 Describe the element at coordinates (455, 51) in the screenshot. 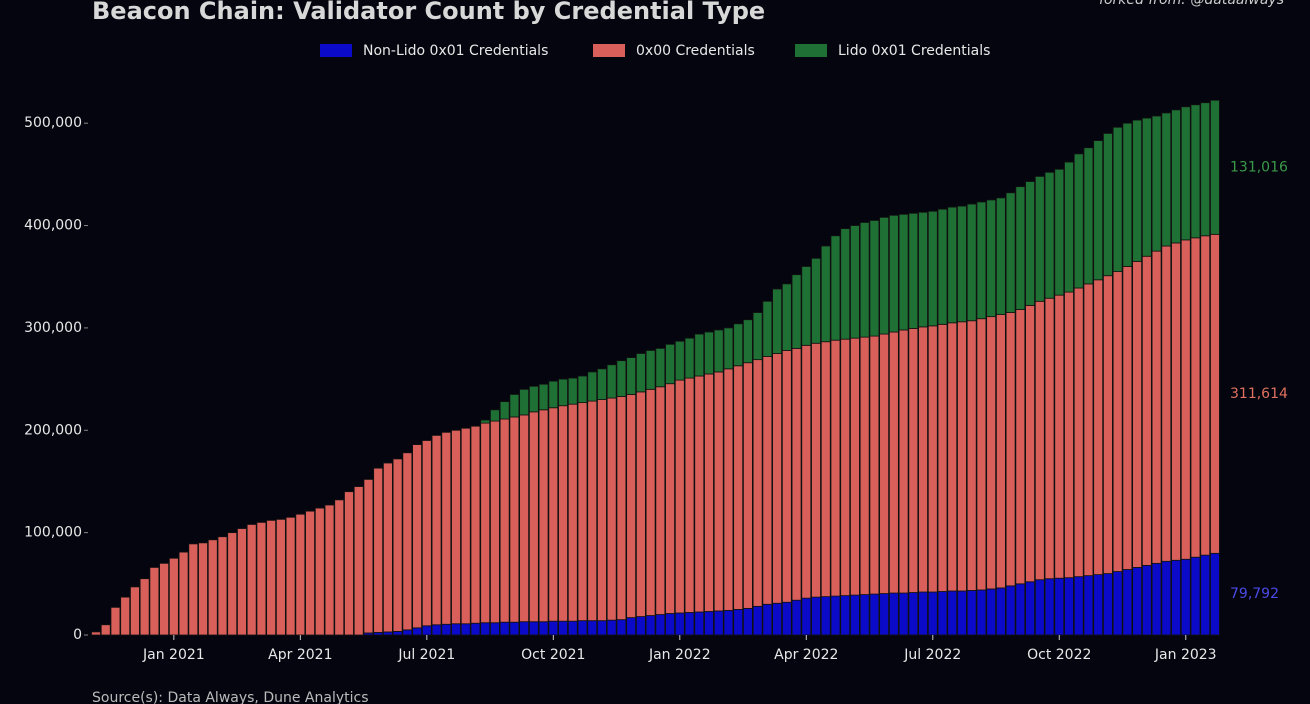

I see `legend-label: Non-Lido 0x01 Credentials` at that location.